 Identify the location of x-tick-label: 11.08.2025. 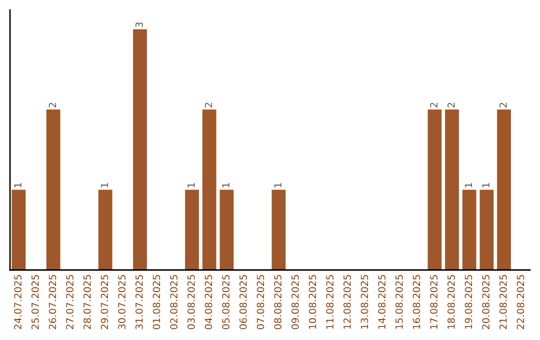
(330, 302).